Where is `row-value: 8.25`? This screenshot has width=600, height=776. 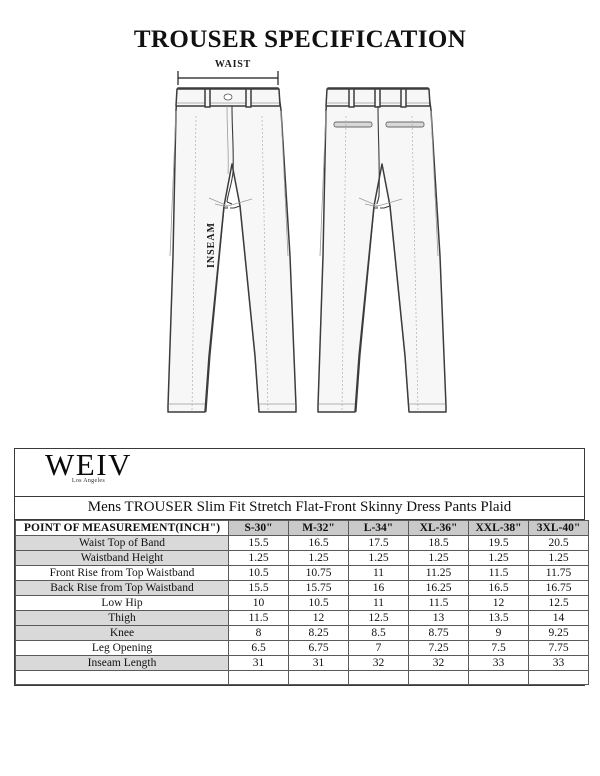
row-value: 8.25 is located at coordinates (318, 633).